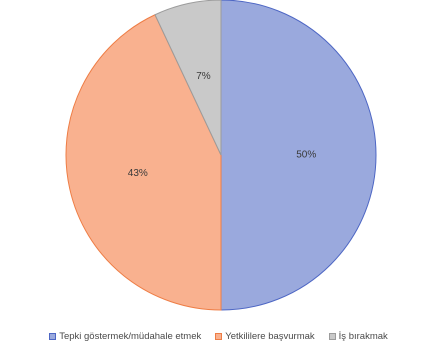 This screenshot has height=351, width=437. What do you see at coordinates (53, 336) in the screenshot?
I see `legend-swatch-tepki` at bounding box center [53, 336].